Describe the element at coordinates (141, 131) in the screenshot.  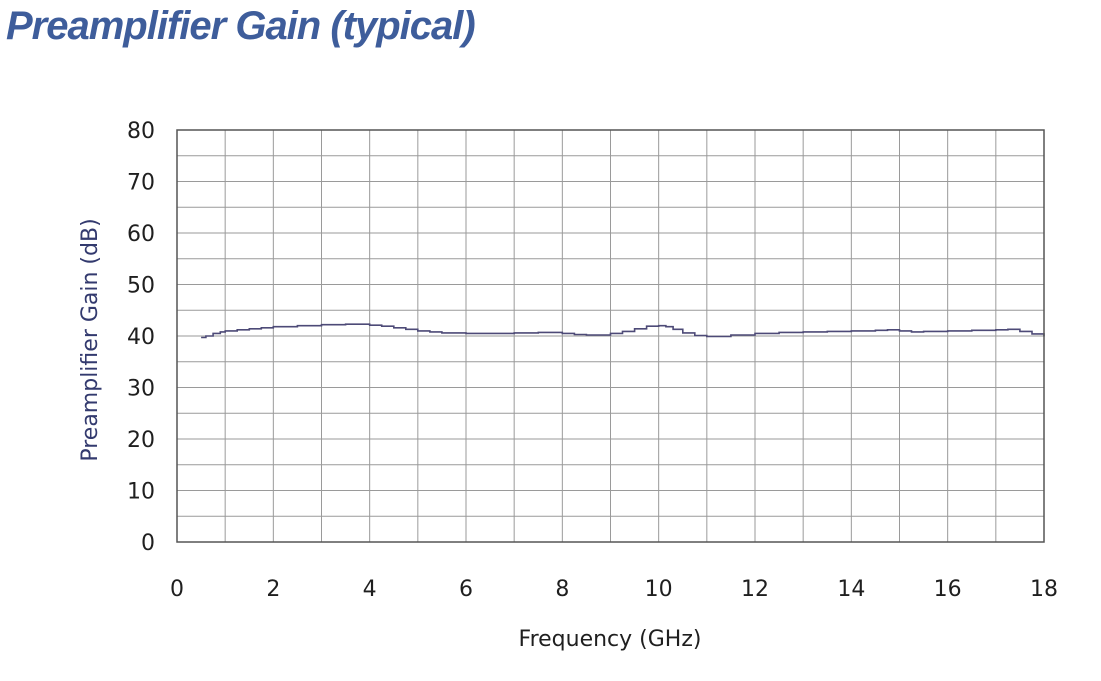
I see `y-tick-label: 80` at that location.